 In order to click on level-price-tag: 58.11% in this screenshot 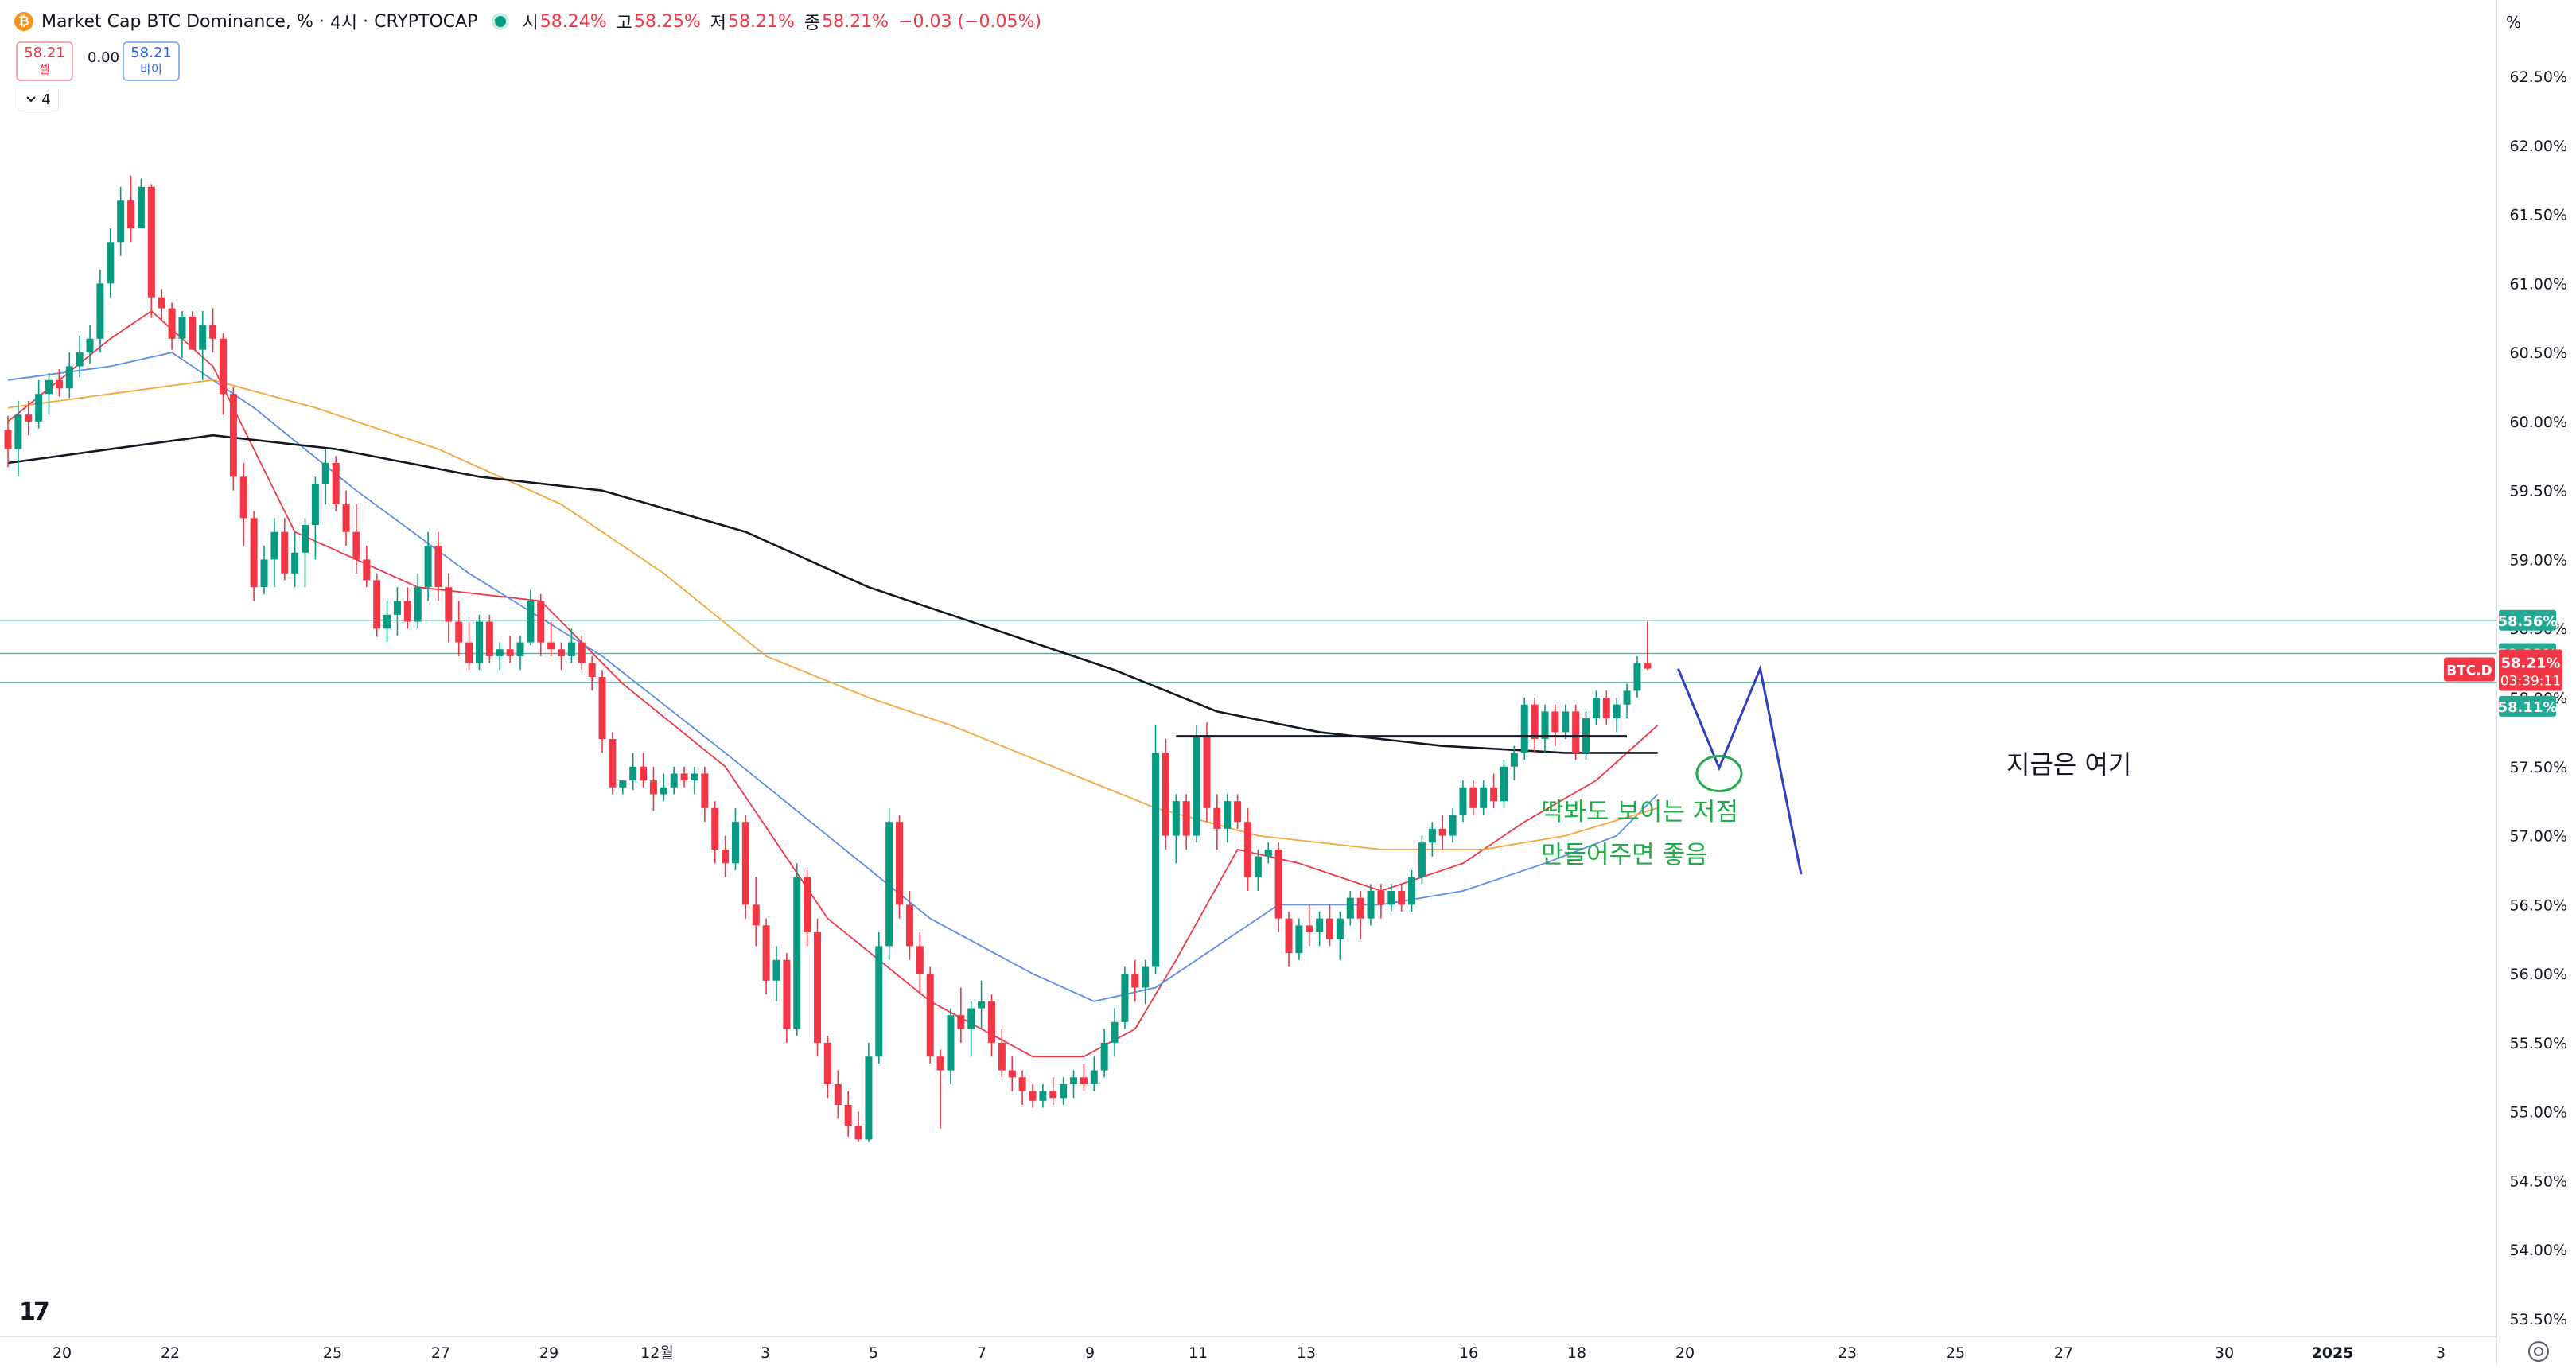, I will do `click(2528, 706)`.